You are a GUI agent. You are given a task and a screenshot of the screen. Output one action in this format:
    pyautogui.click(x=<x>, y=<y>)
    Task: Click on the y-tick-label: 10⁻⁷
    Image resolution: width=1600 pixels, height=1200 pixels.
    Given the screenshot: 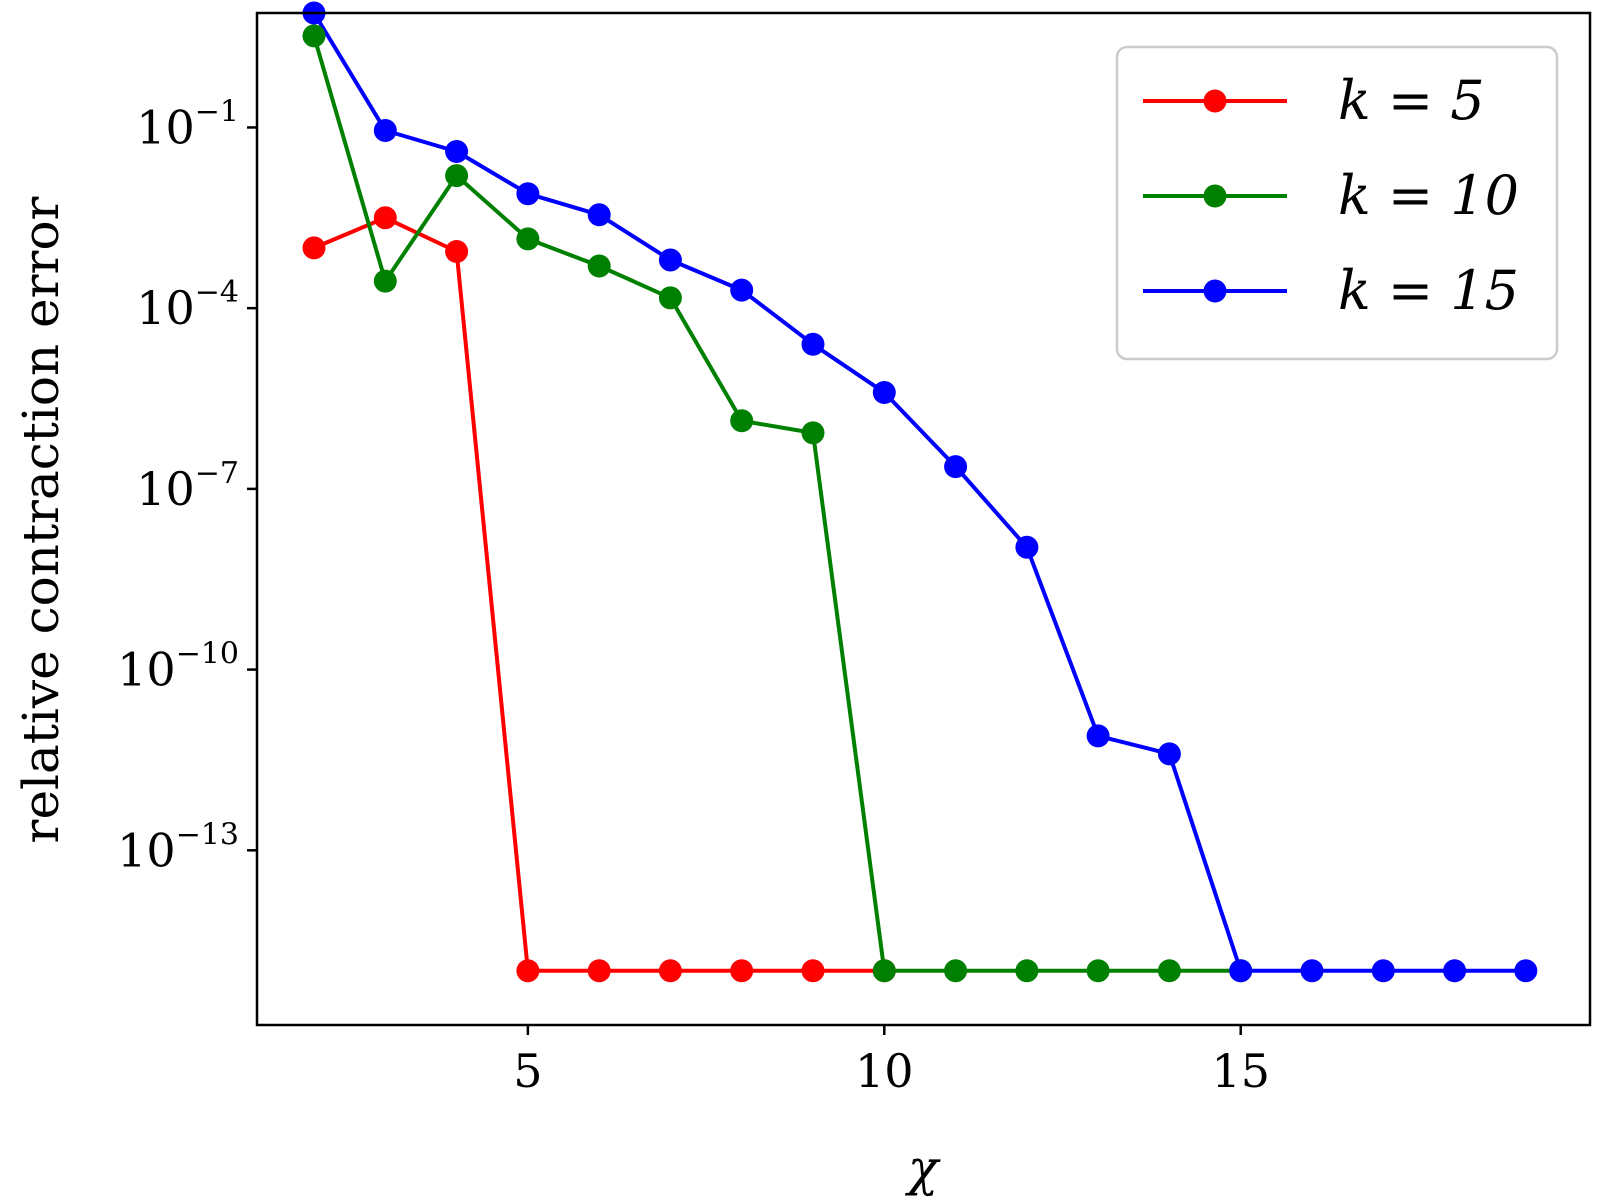 What is the action you would take?
    pyautogui.click(x=187, y=486)
    